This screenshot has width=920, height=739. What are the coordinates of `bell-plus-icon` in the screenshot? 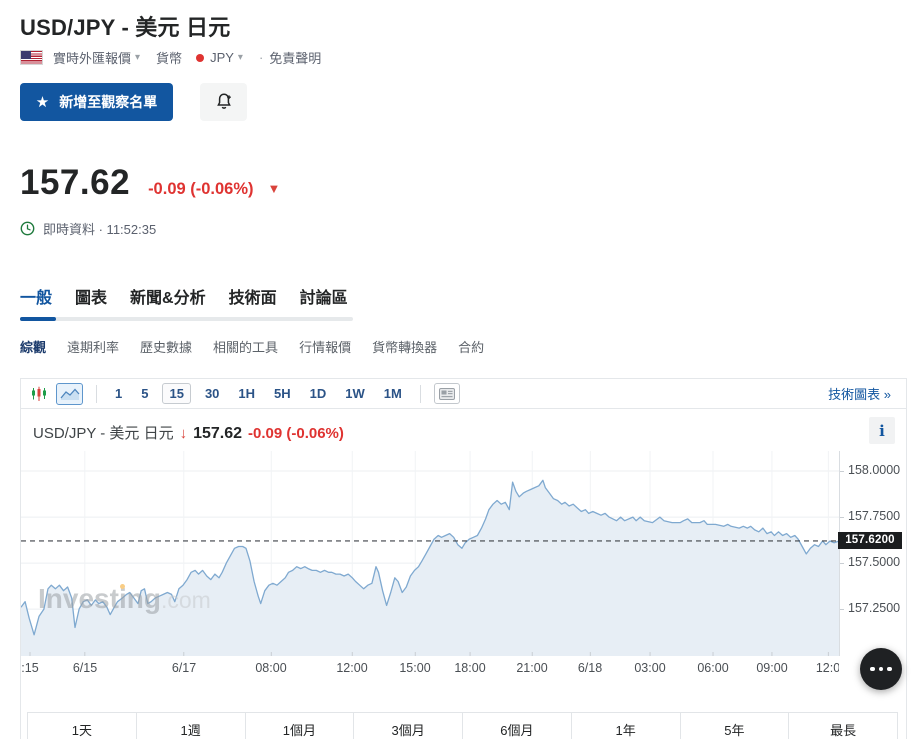 It's located at (223, 101).